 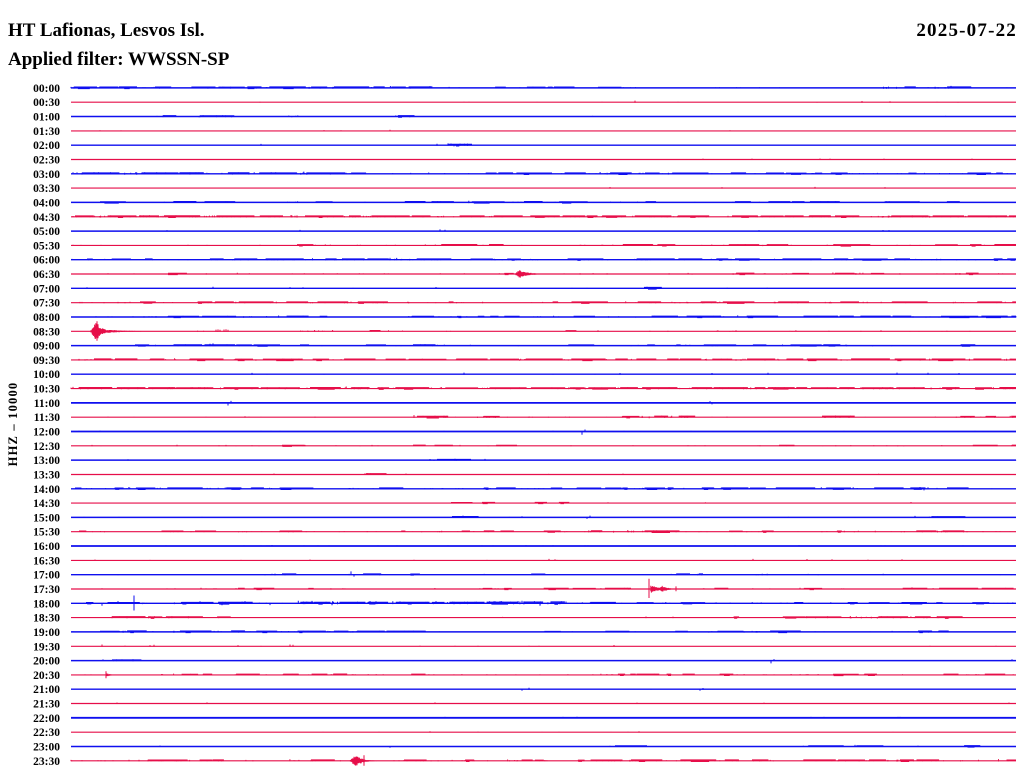 I want to click on svg-text: 08:00, so click(x=46, y=318).